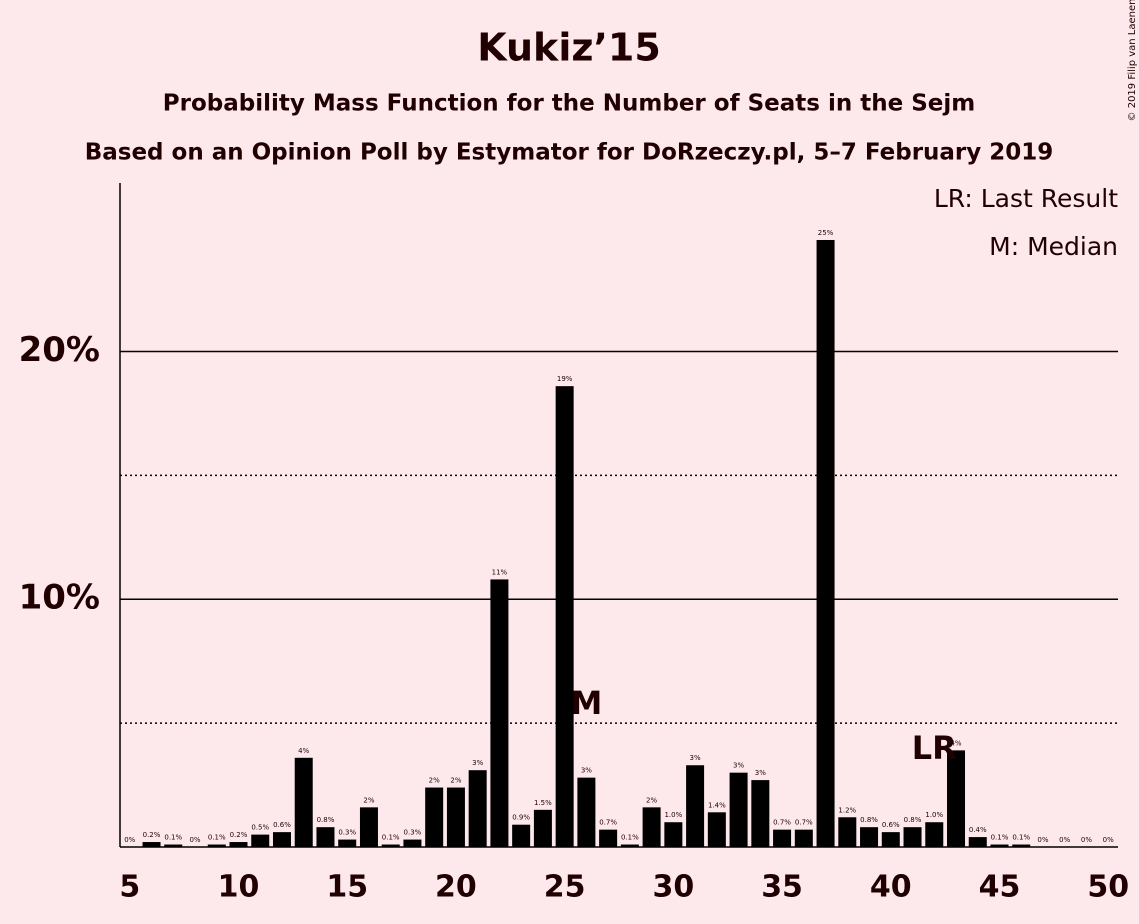 Image resolution: width=1139 pixels, height=924 pixels. What do you see at coordinates (934, 748) in the screenshot?
I see `marker-label: LR` at bounding box center [934, 748].